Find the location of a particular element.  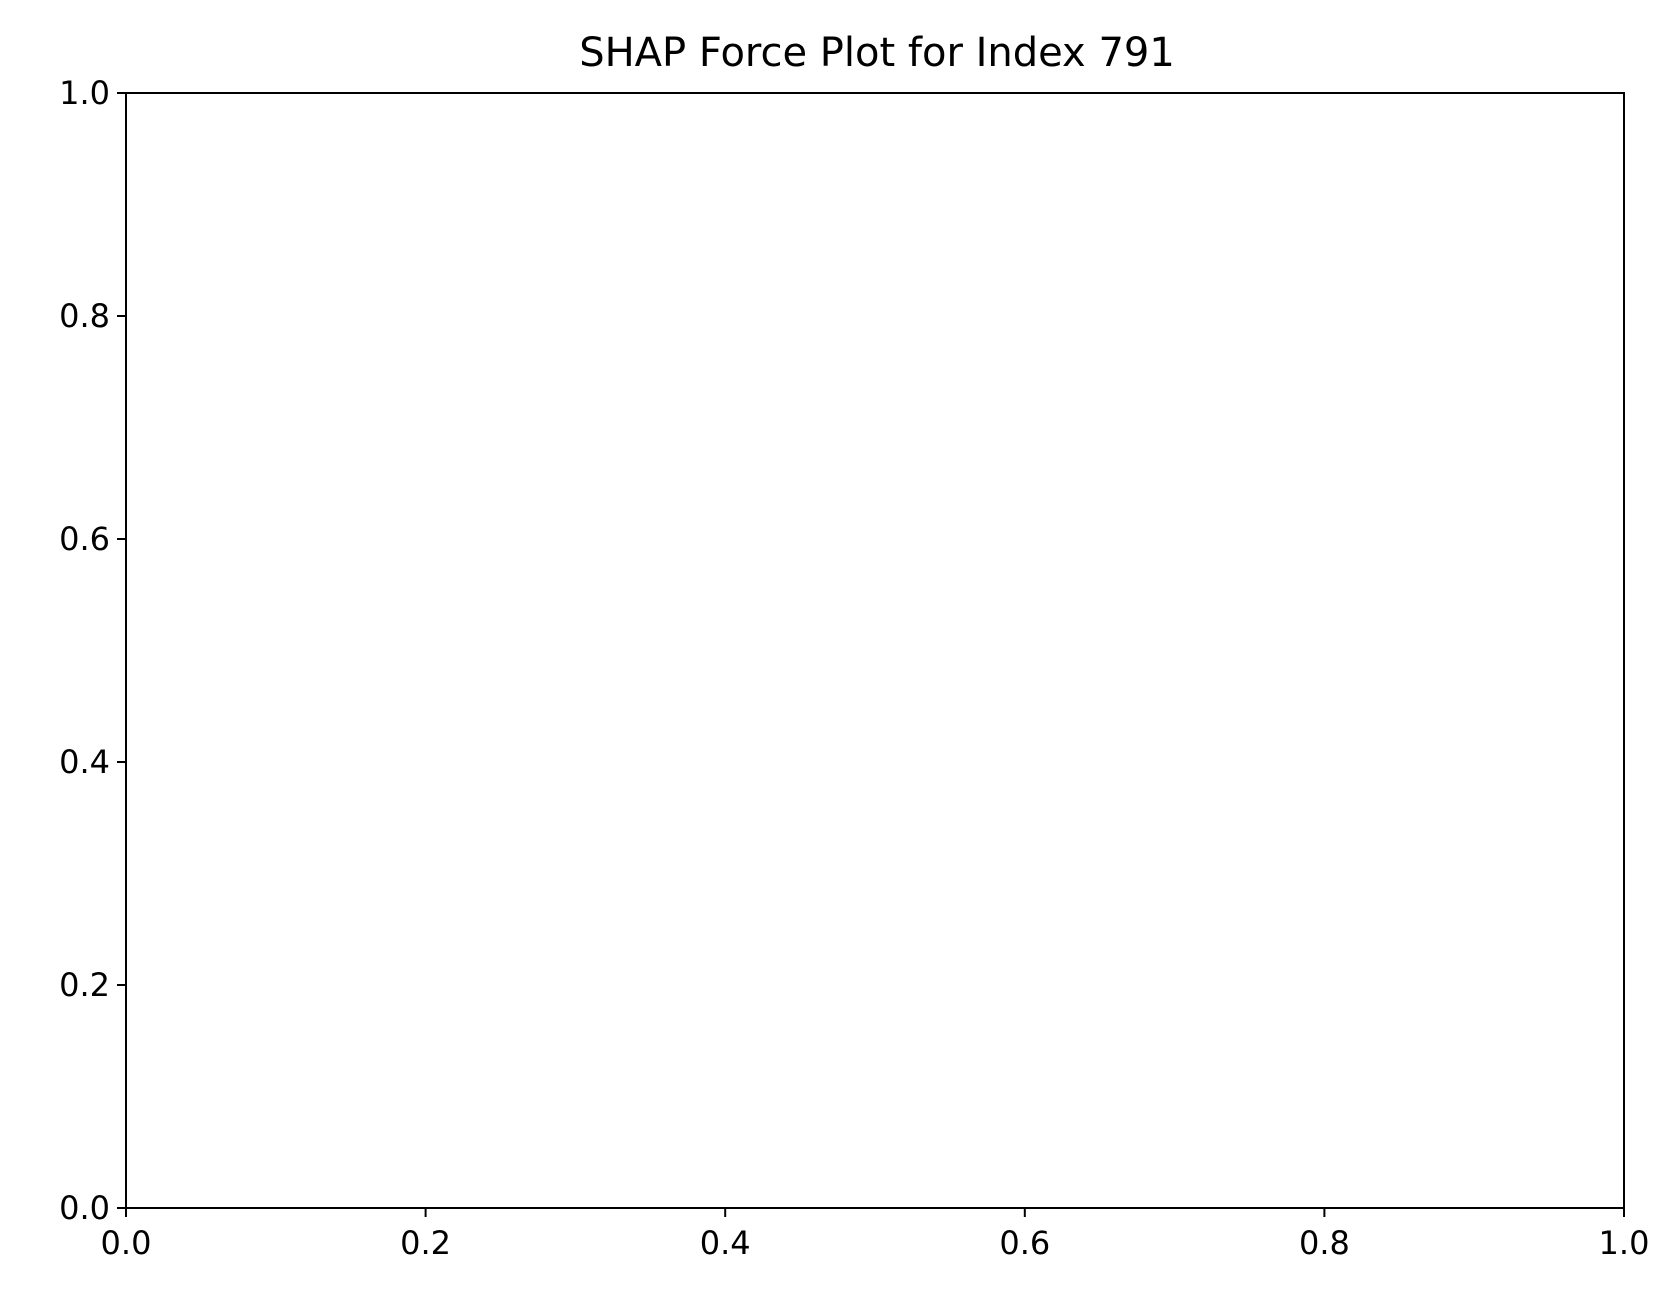

x-axis: 0.0 0.2 0.4 0.6 0.8 1.0 is located at coordinates (875, 1235).